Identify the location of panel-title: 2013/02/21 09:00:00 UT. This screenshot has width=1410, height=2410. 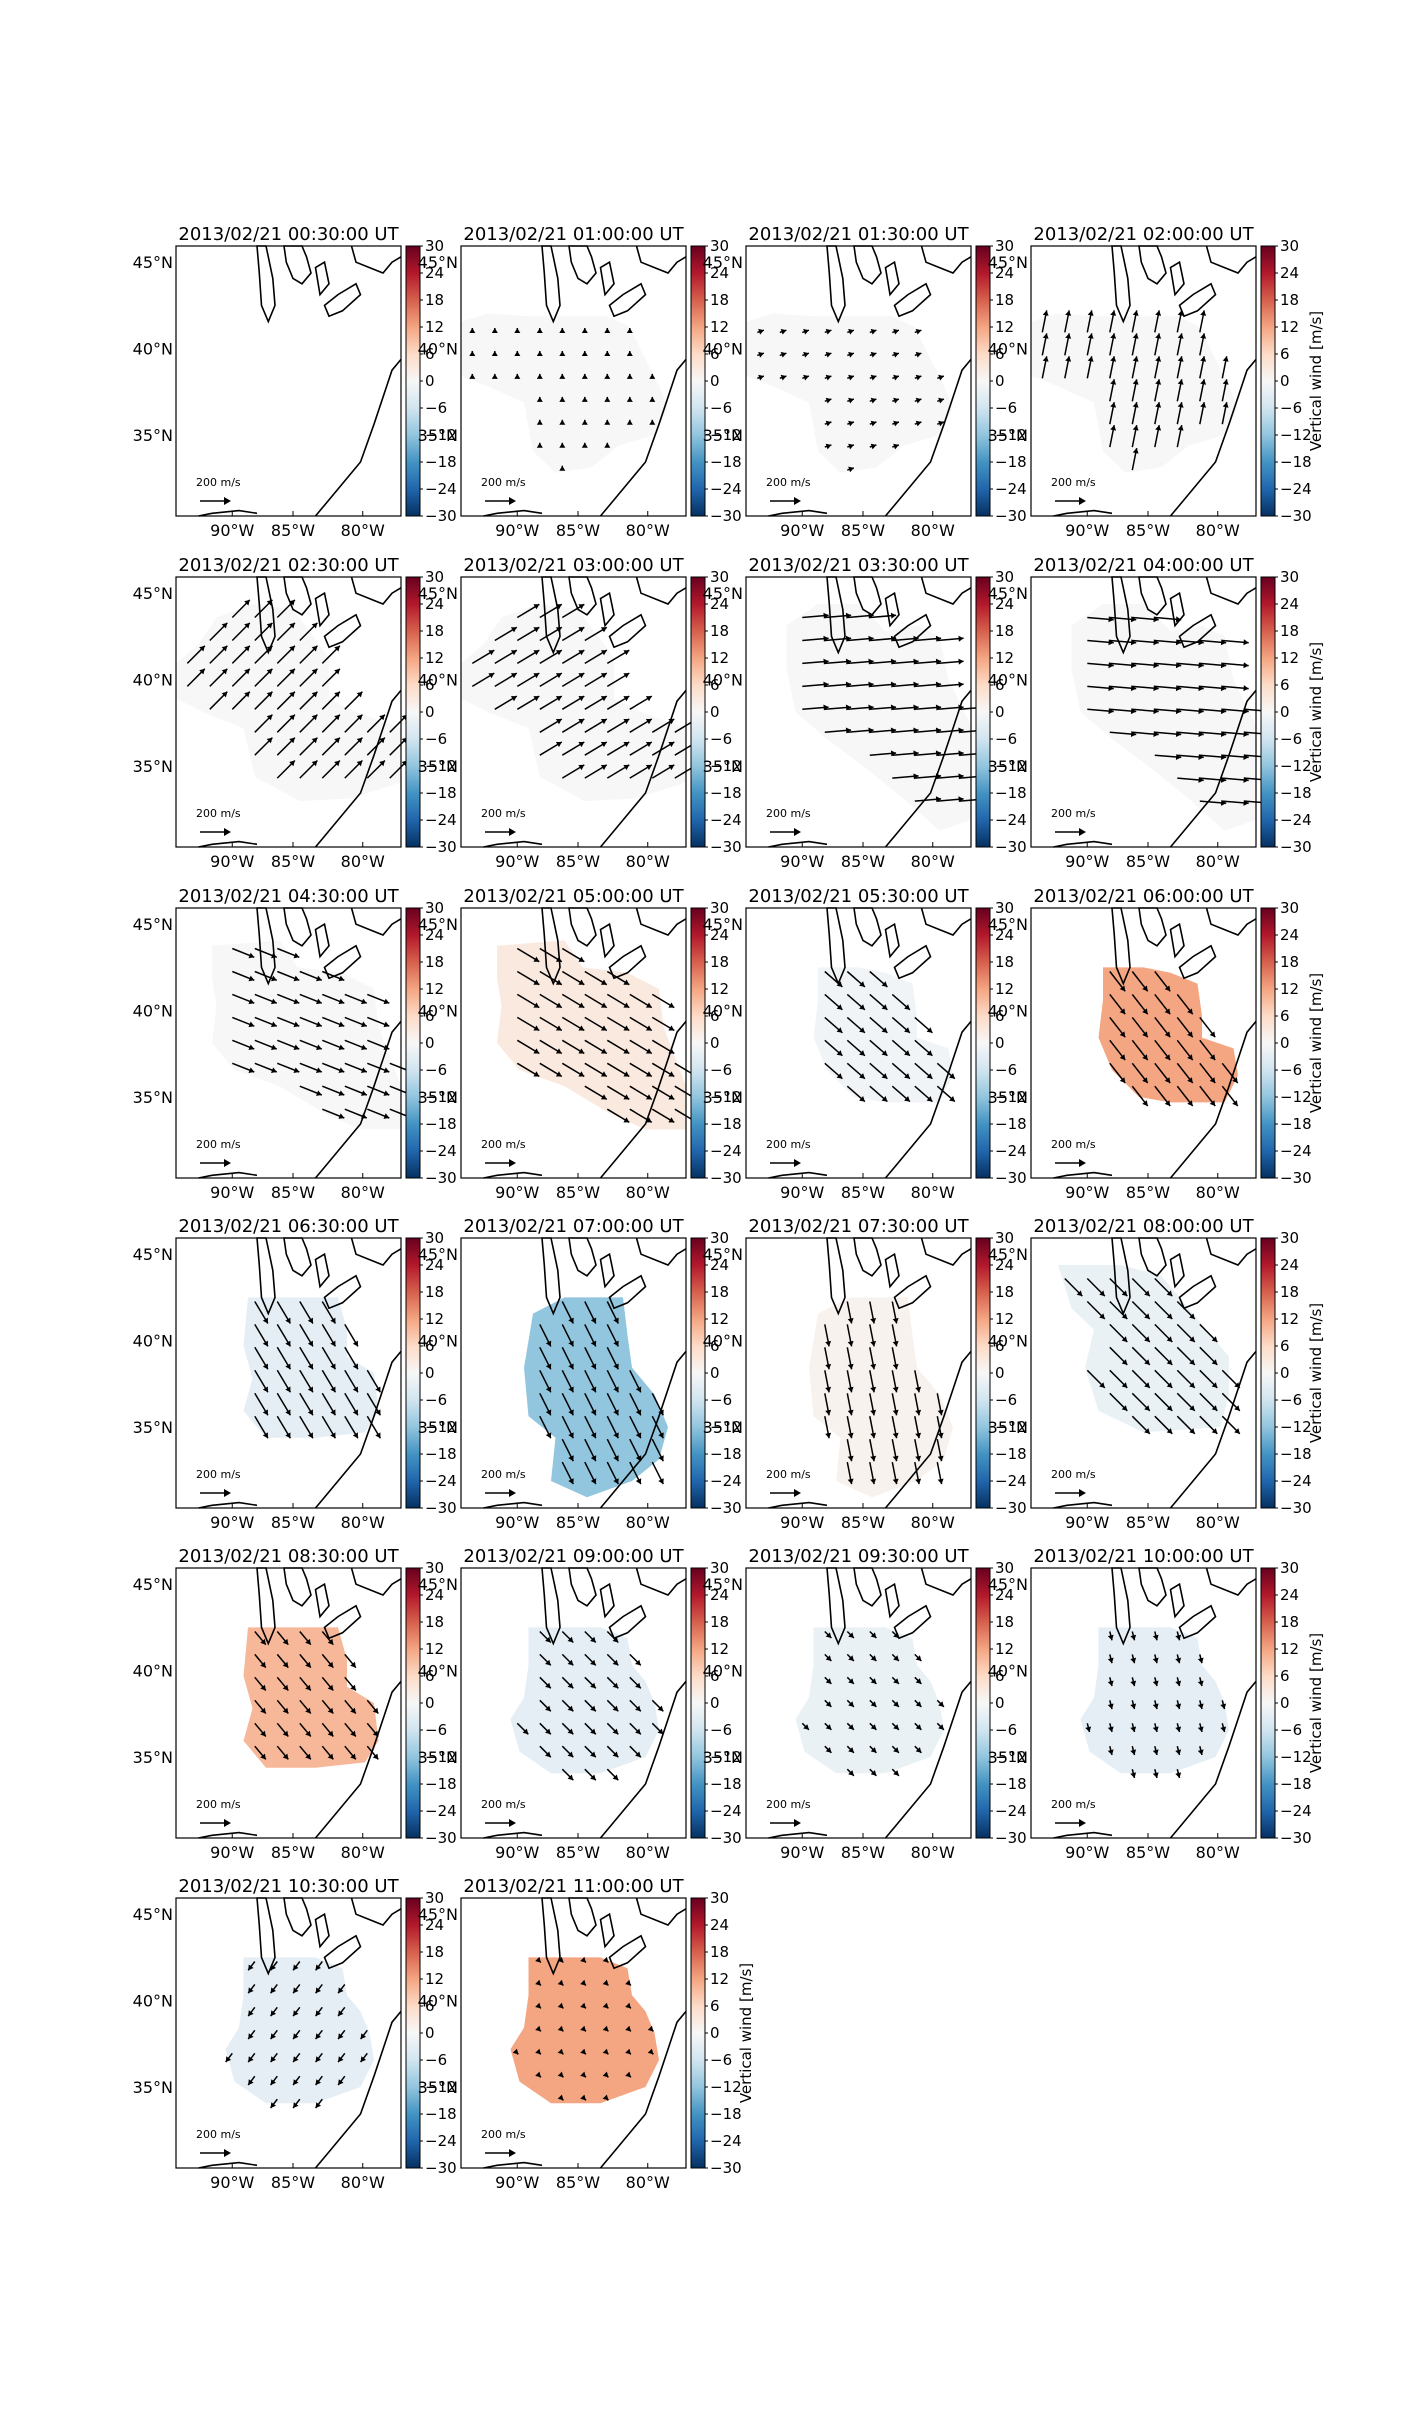
(573, 1556).